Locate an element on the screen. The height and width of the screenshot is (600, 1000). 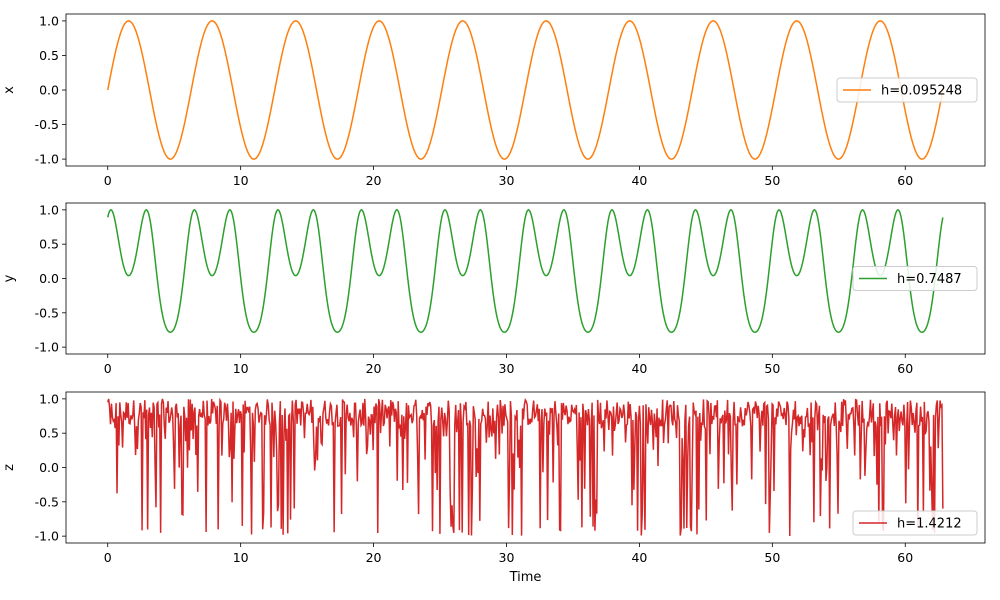
x-axis-label: Time is located at coordinates (525, 577).